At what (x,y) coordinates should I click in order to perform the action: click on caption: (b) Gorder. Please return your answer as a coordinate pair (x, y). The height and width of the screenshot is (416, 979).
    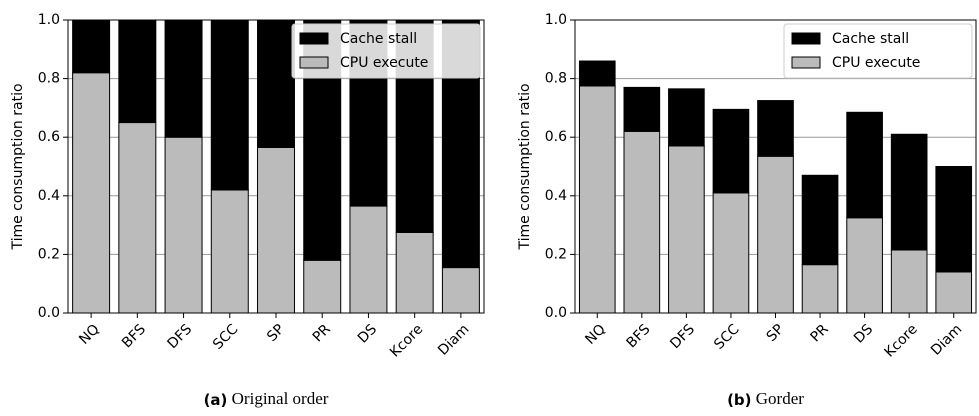
    Looking at the image, I should click on (765, 399).